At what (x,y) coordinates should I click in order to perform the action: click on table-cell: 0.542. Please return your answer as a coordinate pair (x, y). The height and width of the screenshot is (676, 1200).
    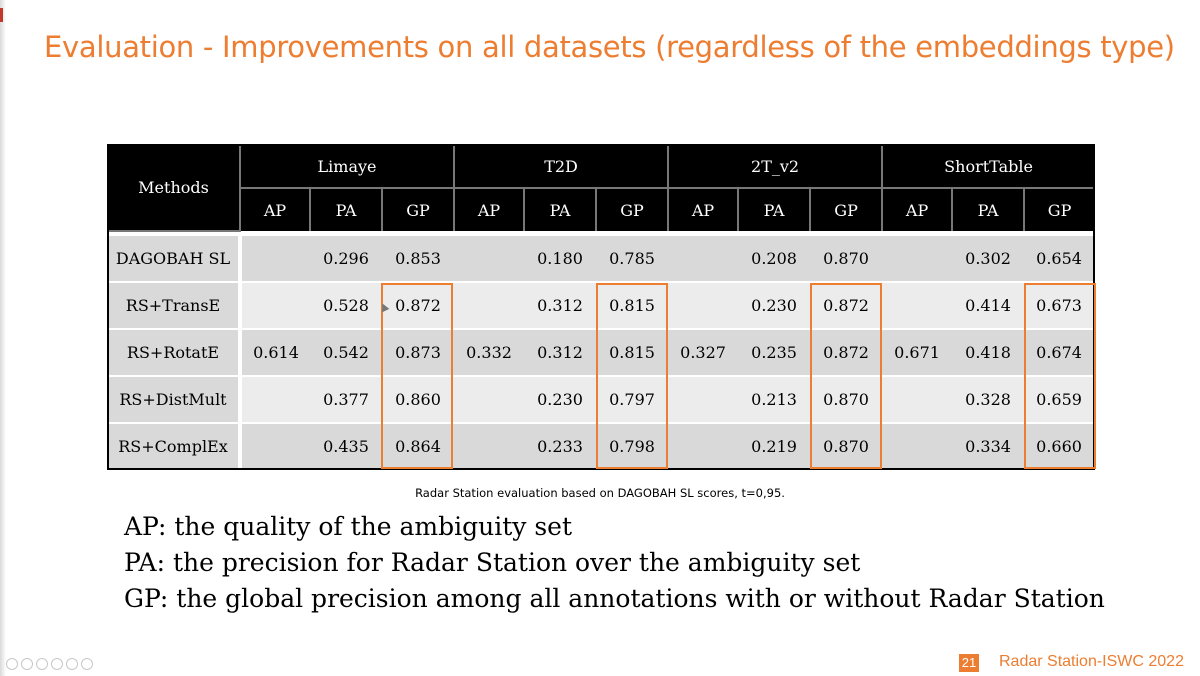
    Looking at the image, I should click on (346, 353).